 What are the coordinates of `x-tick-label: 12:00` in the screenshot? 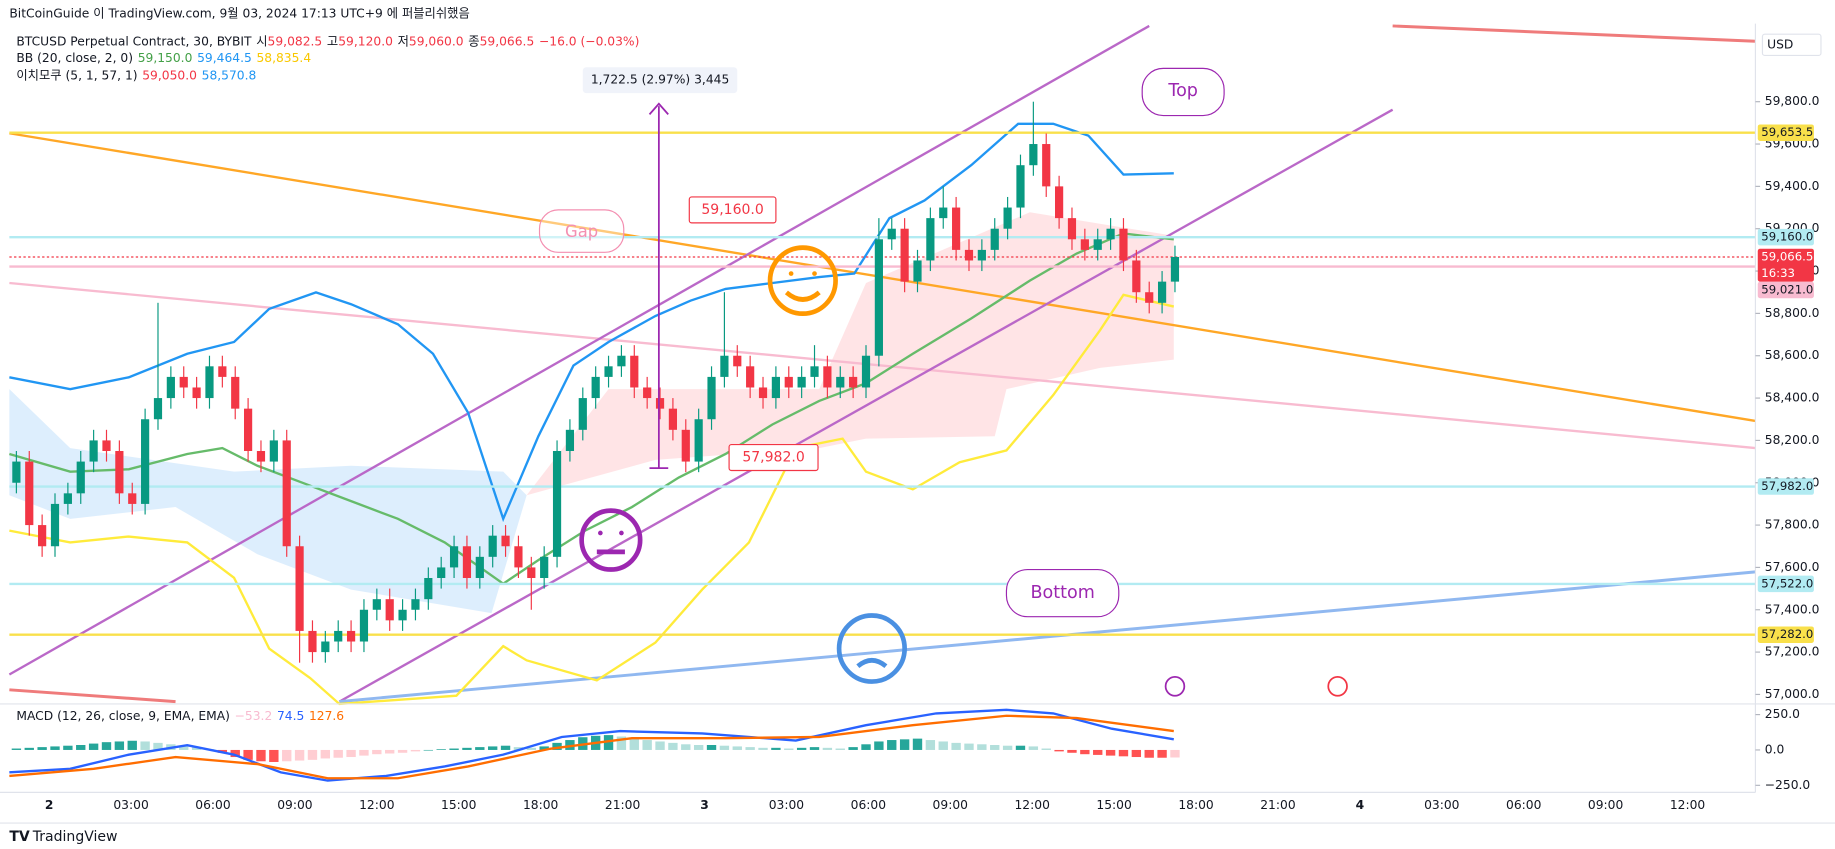 It's located at (377, 805).